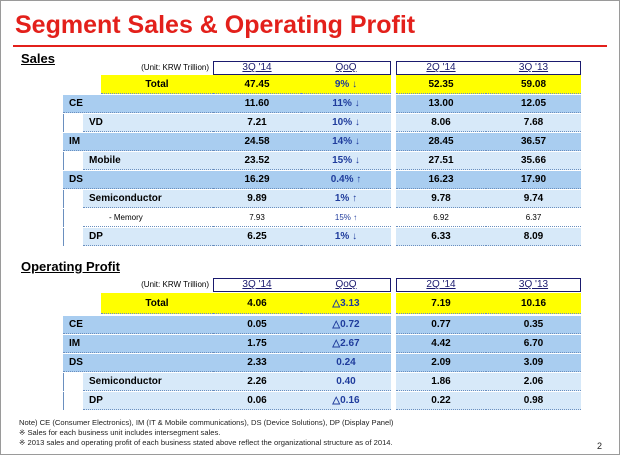  Describe the element at coordinates (257, 161) in the screenshot. I see `table-cell: 23.52` at that location.